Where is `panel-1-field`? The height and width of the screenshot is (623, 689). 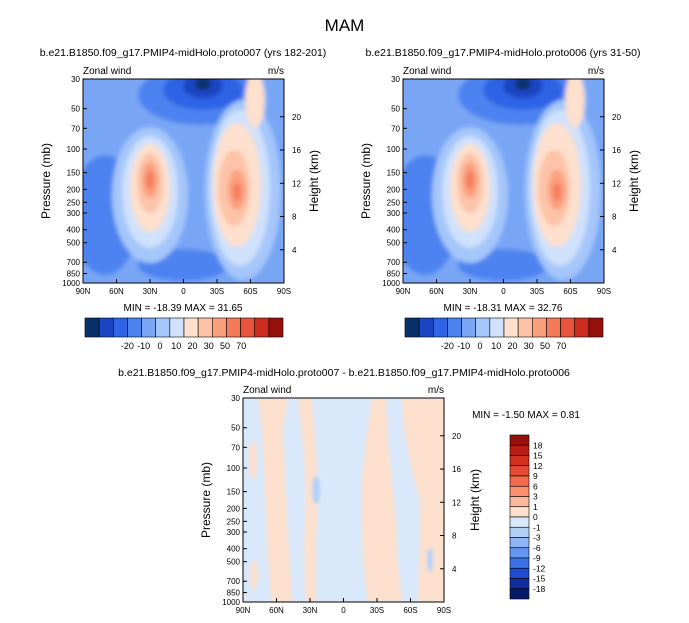
panel-1-field is located at coordinates (183, 181).